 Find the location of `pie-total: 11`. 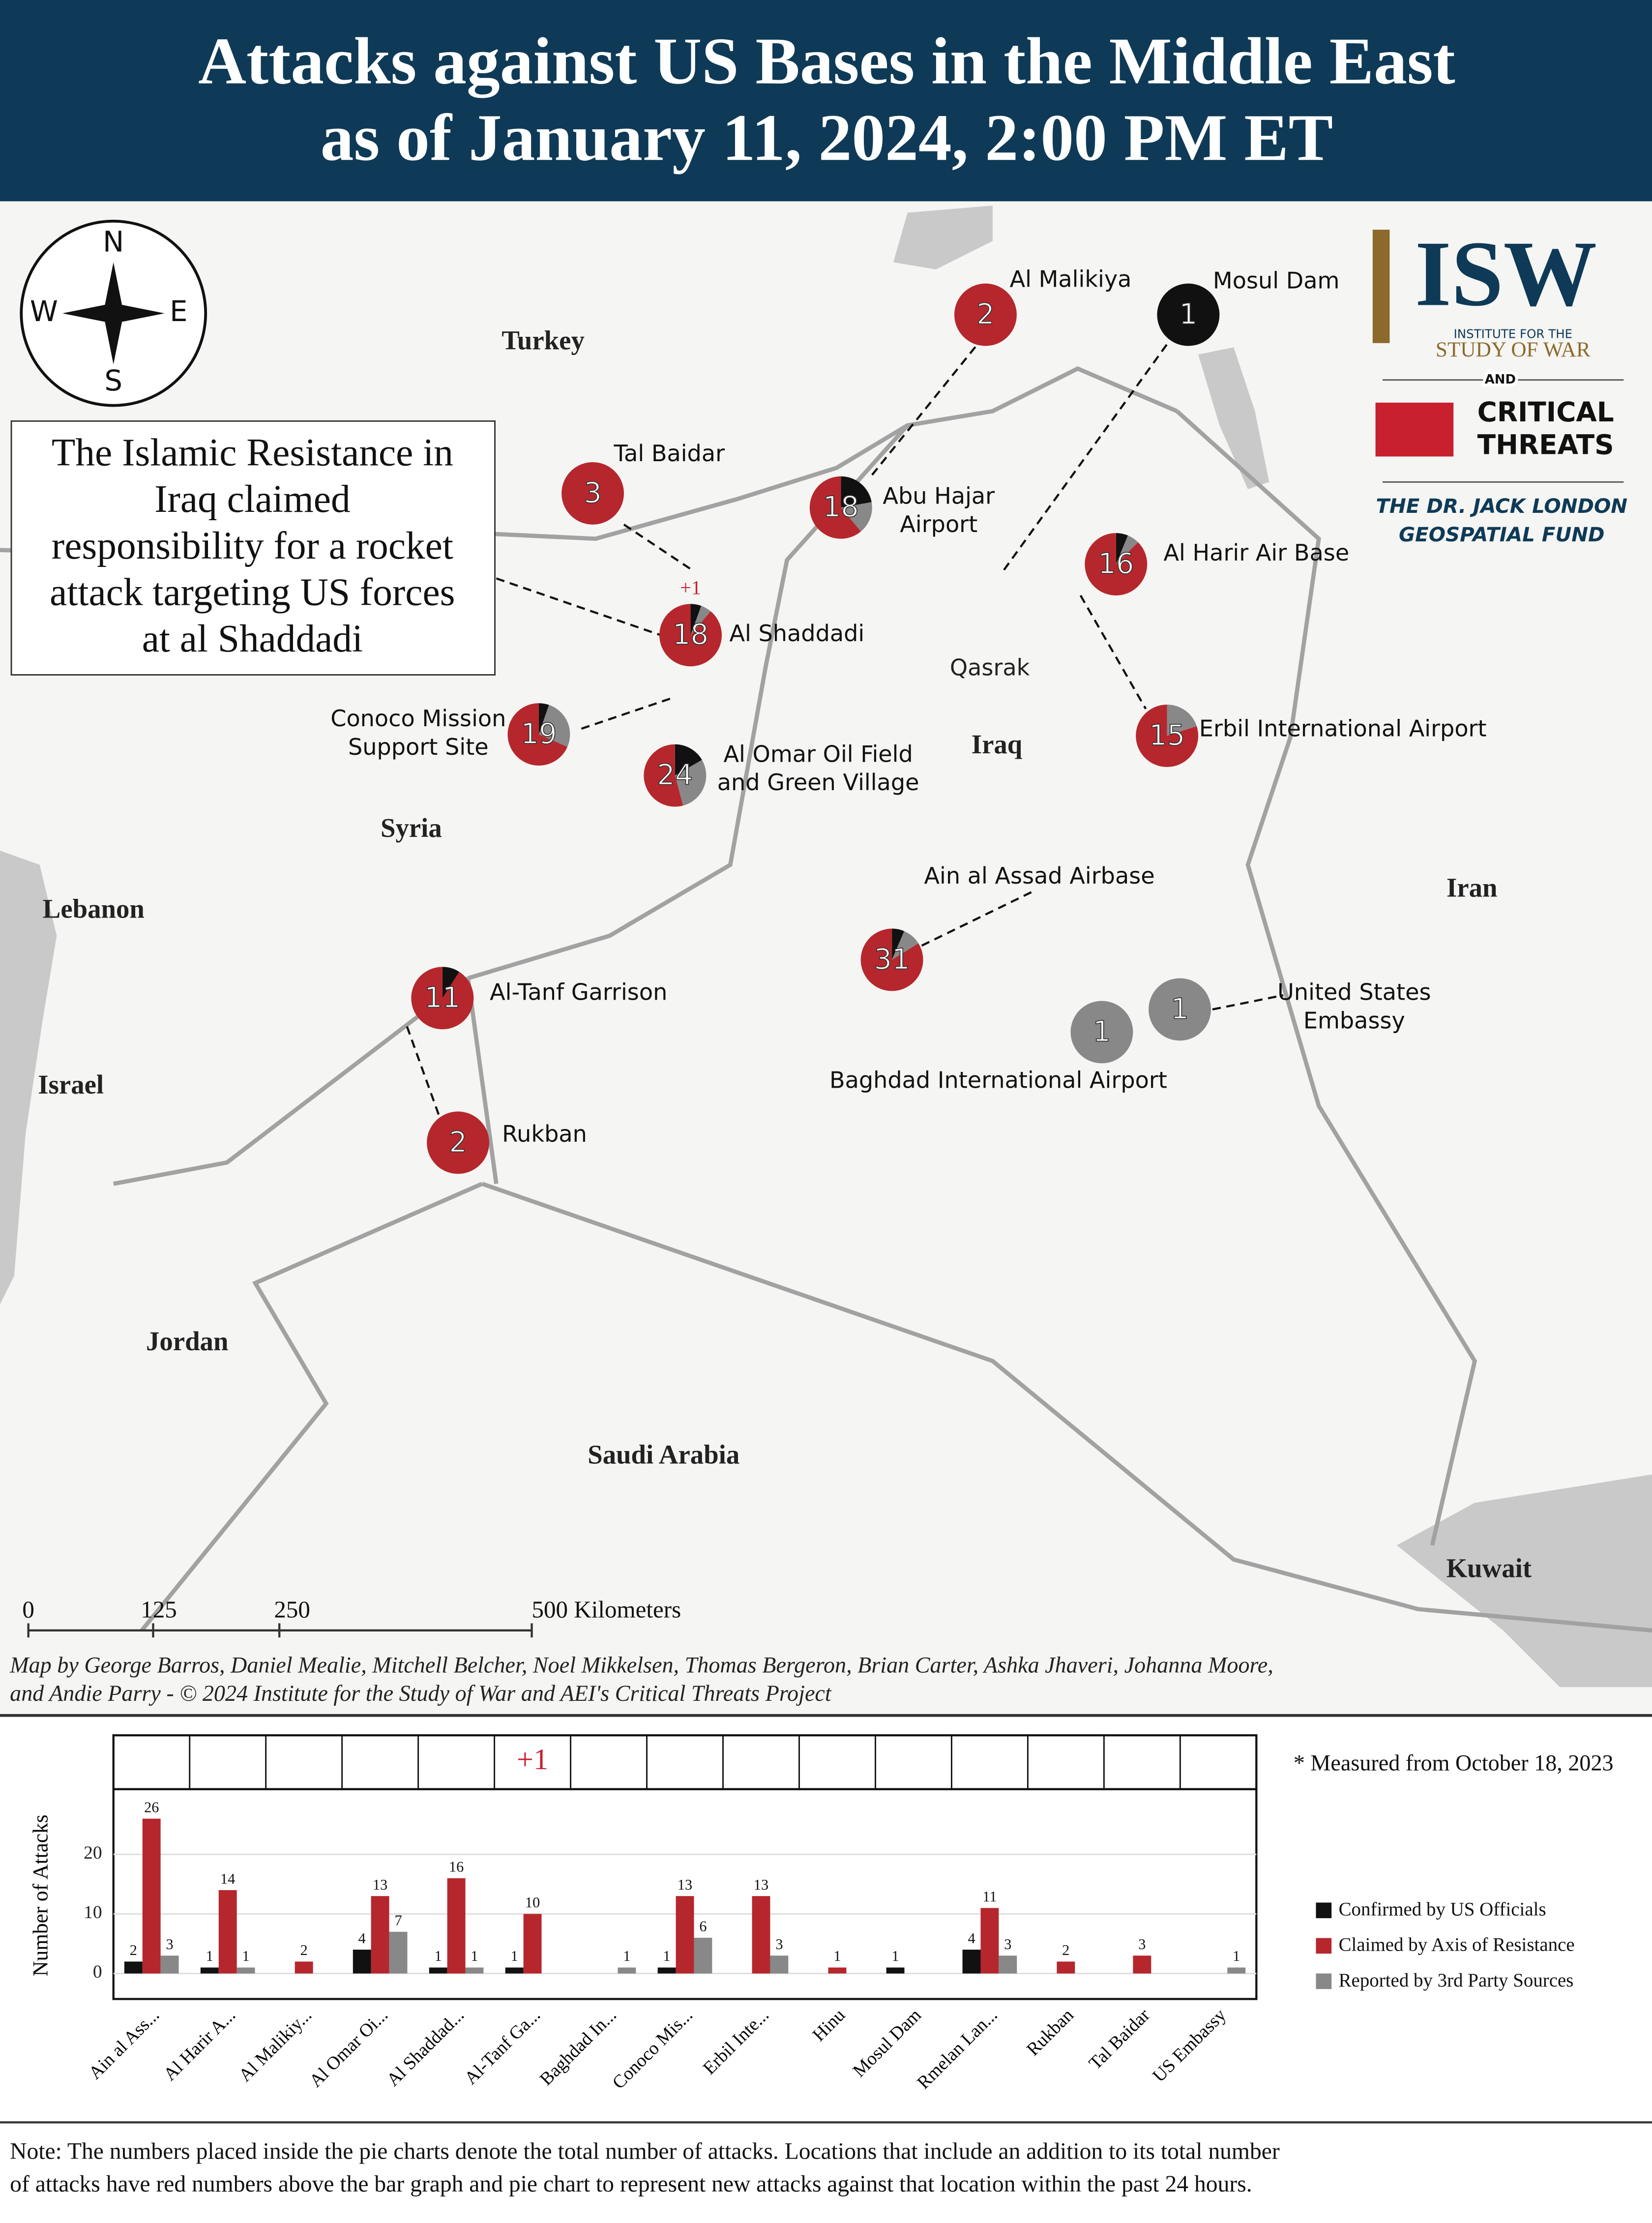

pie-total: 11 is located at coordinates (442, 997).